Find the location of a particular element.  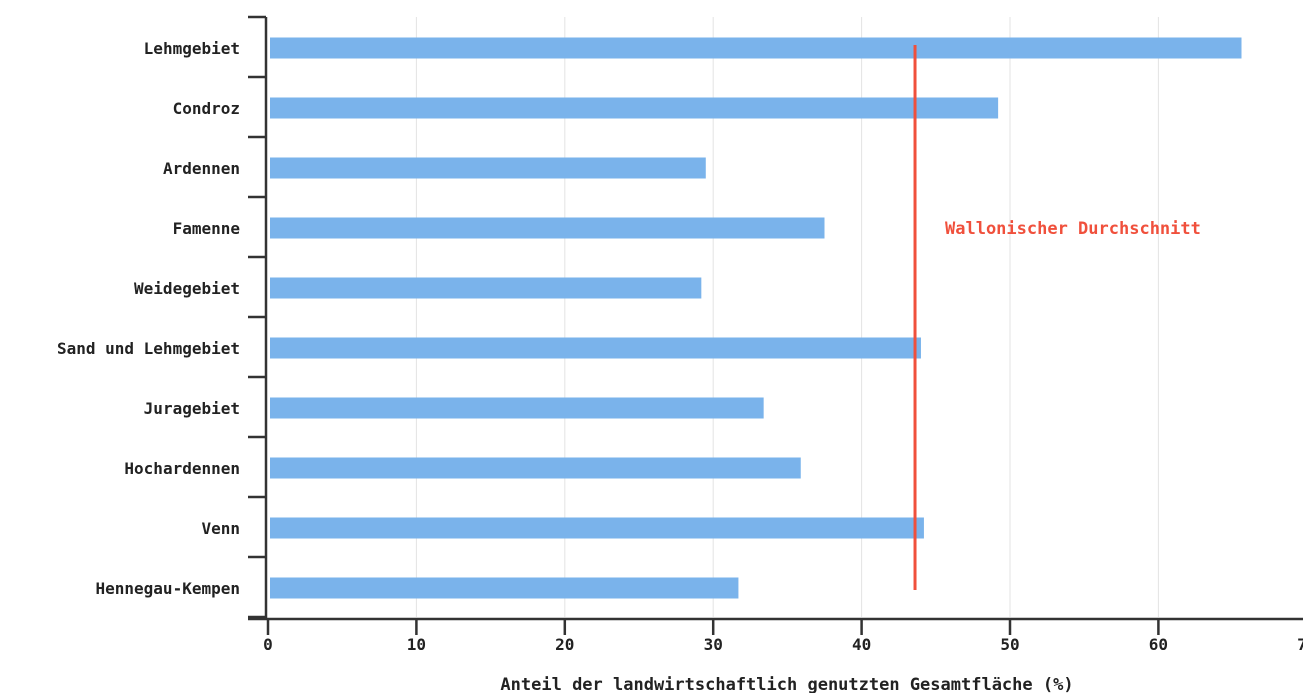

category-label: Ardennen is located at coordinates (201, 168).